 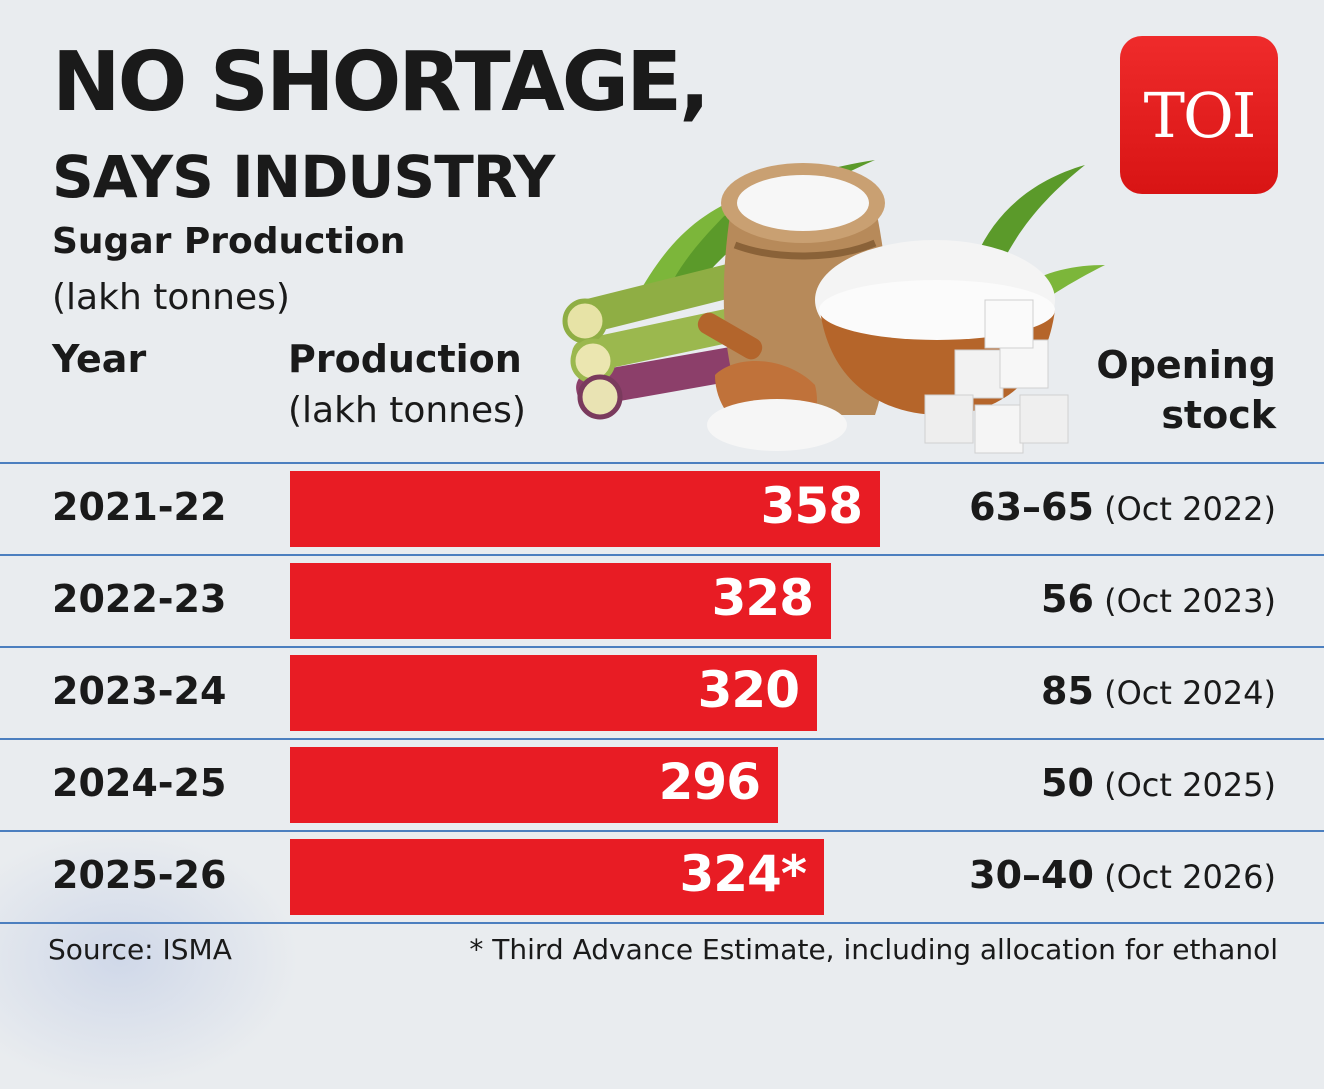 I want to click on table-row: 2025-26 324* 30–40 (Oct 2026), so click(x=662, y=877).